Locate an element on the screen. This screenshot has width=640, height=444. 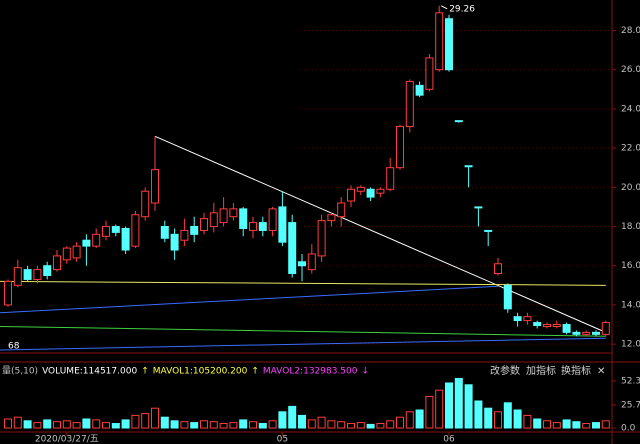
y-tick-label: 18.00 is located at coordinates (630, 227).